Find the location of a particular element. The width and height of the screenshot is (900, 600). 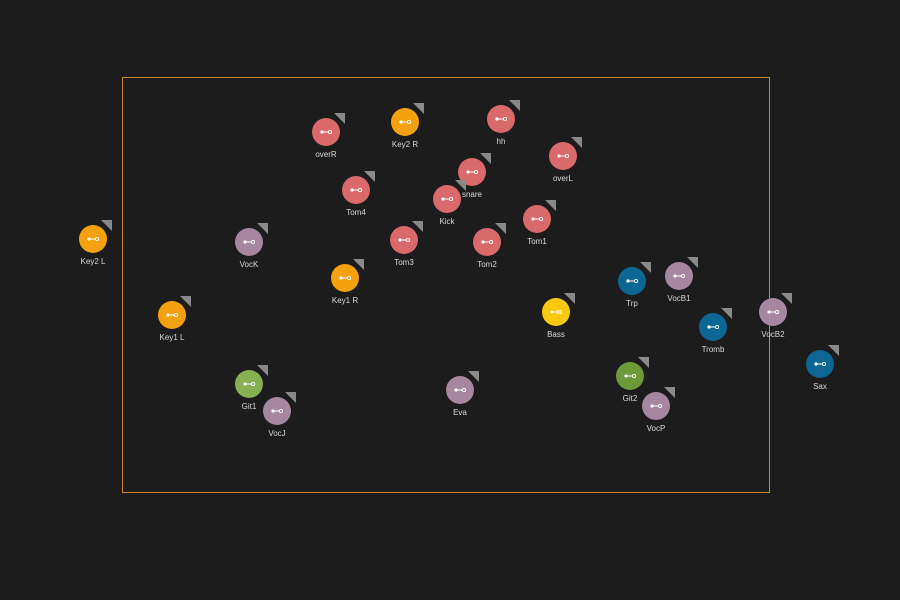

channel-node: Tromb is located at coordinates (713, 336).